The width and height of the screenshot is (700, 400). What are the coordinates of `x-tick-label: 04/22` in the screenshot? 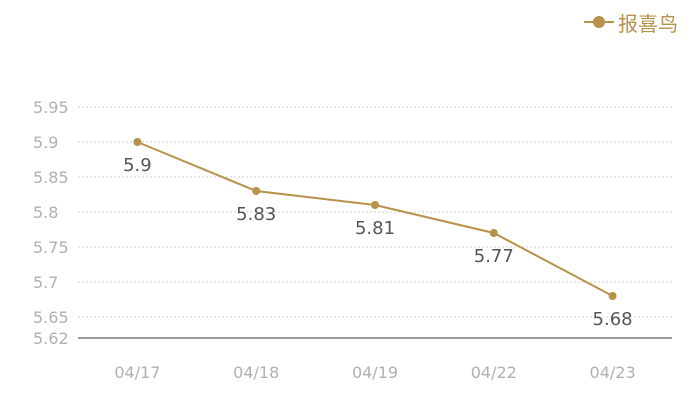 It's located at (494, 372).